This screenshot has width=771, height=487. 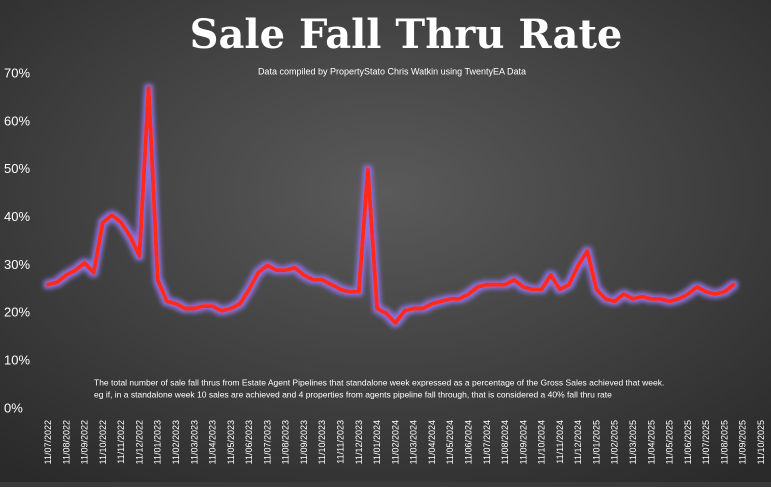 What do you see at coordinates (17, 312) in the screenshot?
I see `y-tick-label: 20%` at bounding box center [17, 312].